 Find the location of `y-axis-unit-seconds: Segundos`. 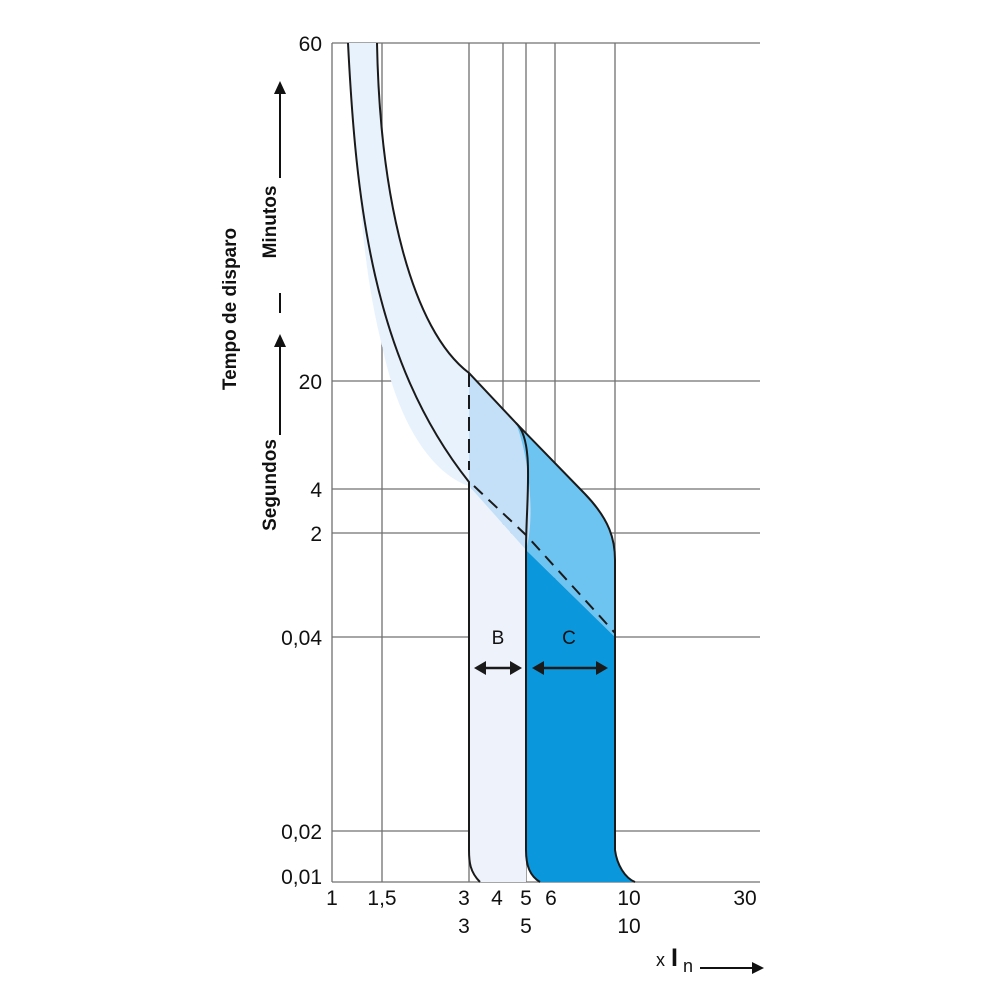

y-axis-unit-seconds: Segundos is located at coordinates (270, 485).